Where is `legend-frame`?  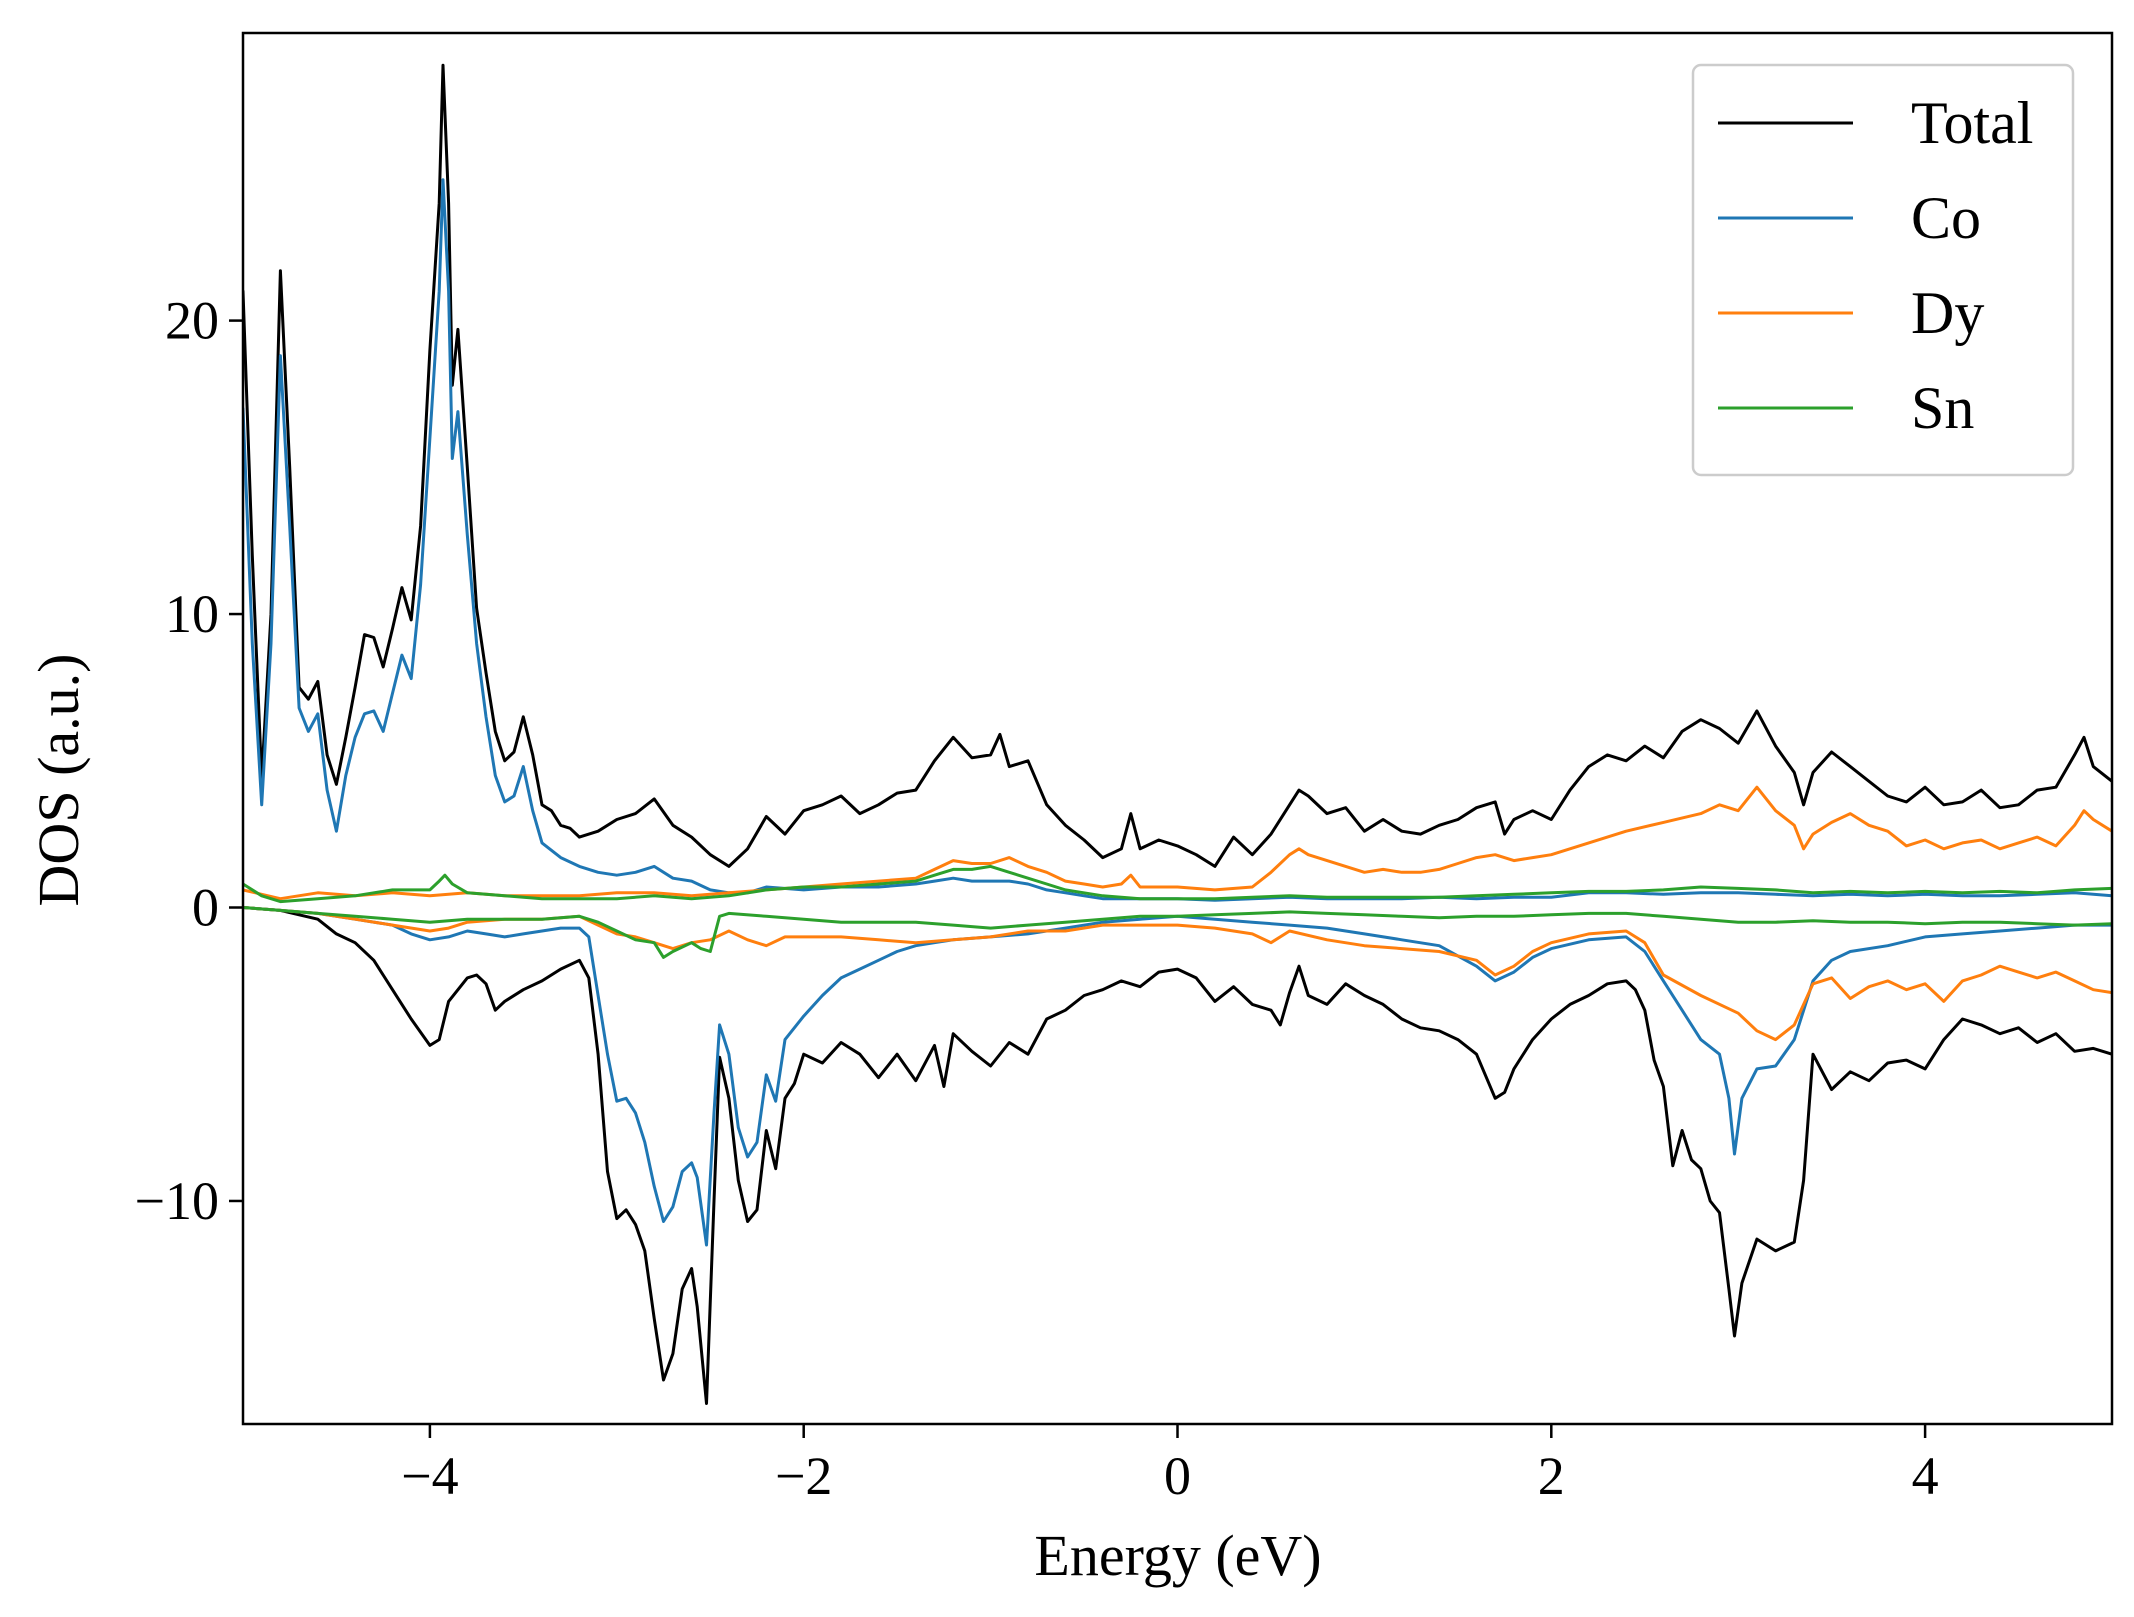
legend-frame is located at coordinates (1883, 270).